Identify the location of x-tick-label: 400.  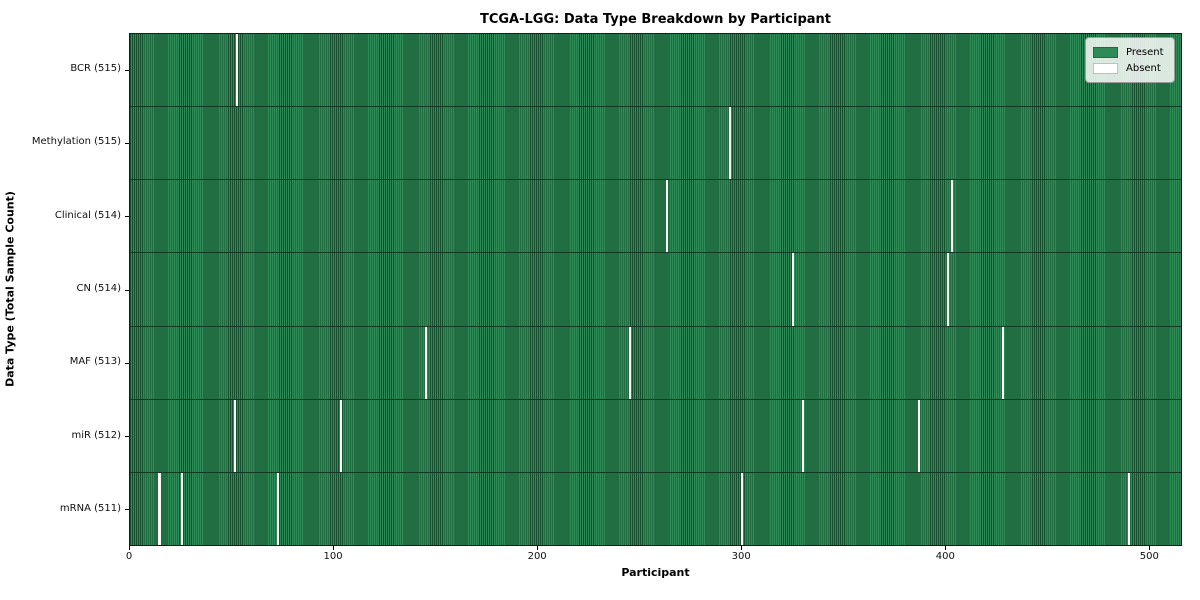
(945, 556).